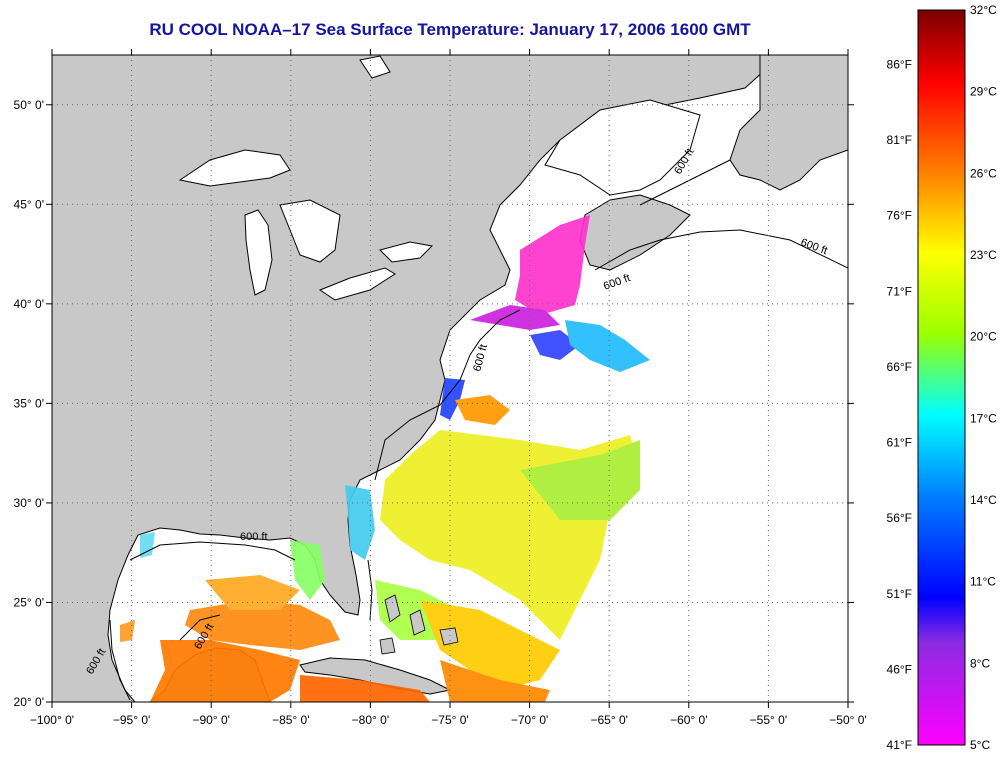 This screenshot has width=1008, height=761. Describe the element at coordinates (29, 602) in the screenshot. I see `lat-tick-label: 25° 0'` at that location.